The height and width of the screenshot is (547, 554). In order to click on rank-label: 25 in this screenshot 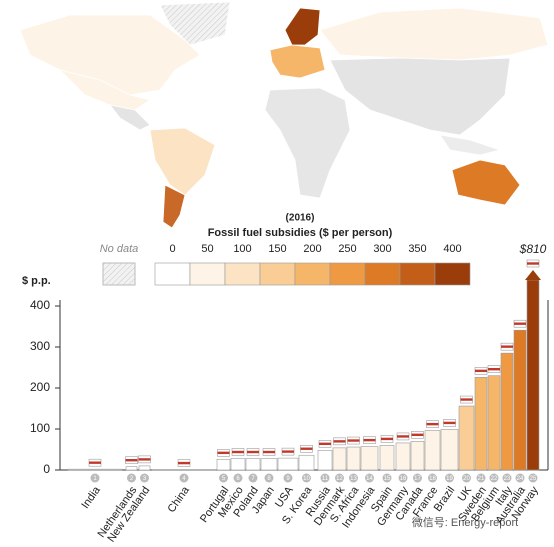, I will do `click(533, 479)`.